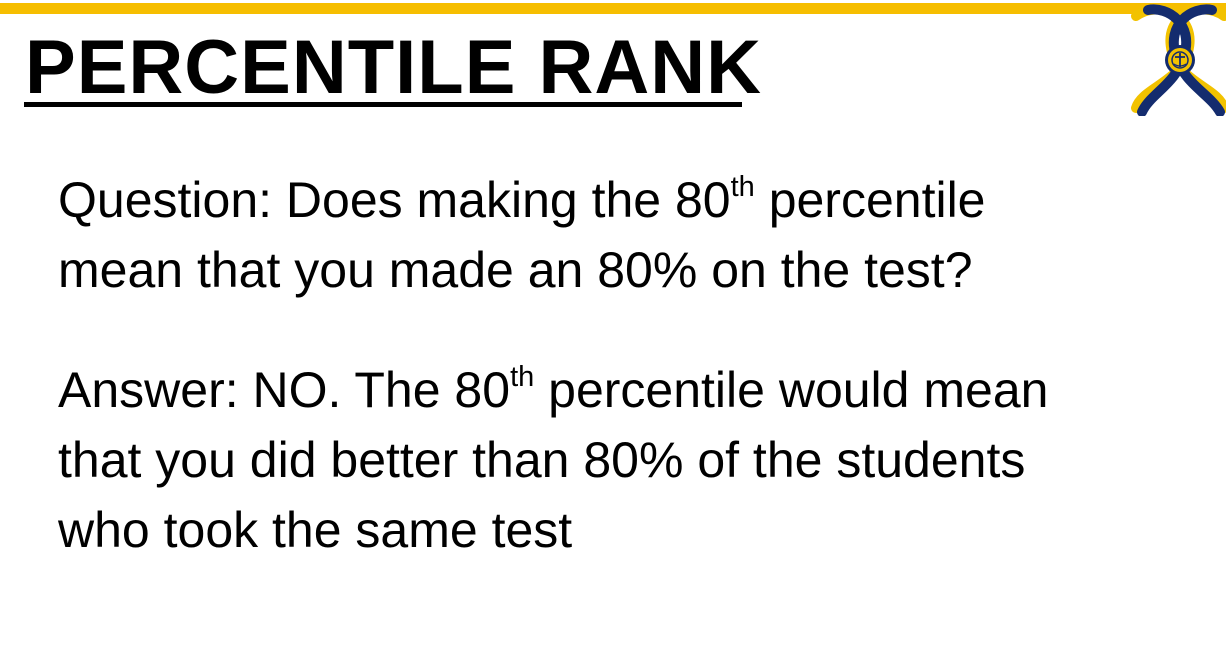 This screenshot has width=1226, height=650. Describe the element at coordinates (613, 8) in the screenshot. I see `top-accent-bar` at that location.